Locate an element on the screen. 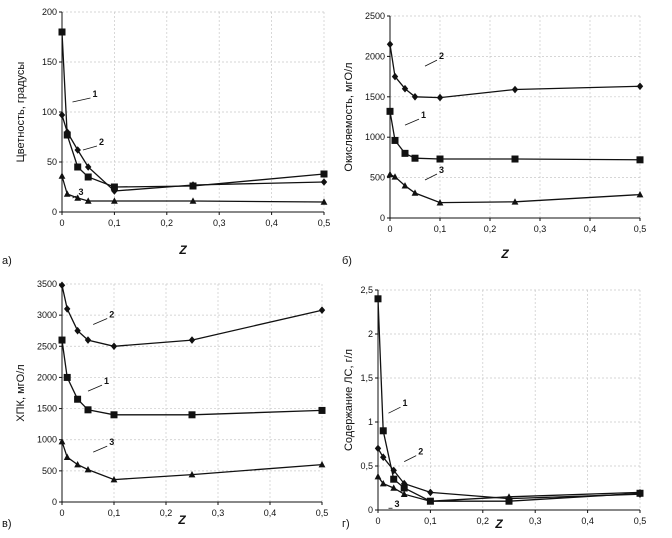 The image size is (672, 538). y-tick-label: 1,5 is located at coordinates (366, 378).